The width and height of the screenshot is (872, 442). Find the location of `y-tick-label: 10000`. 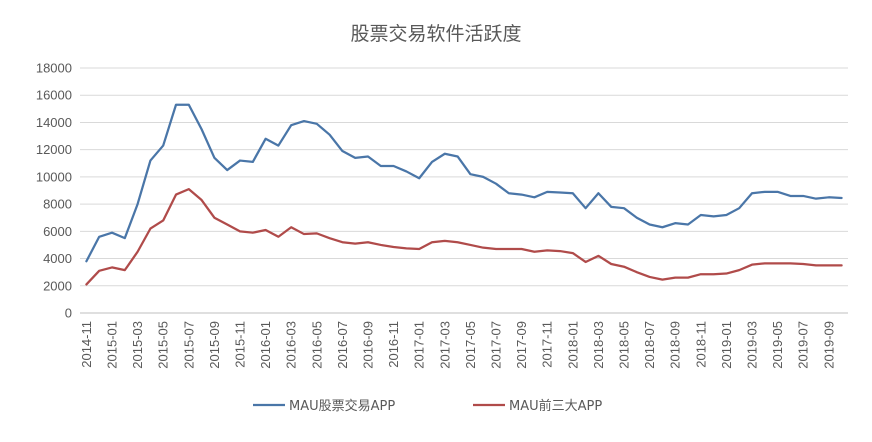

y-tick-label: 10000 is located at coordinates (54, 176).